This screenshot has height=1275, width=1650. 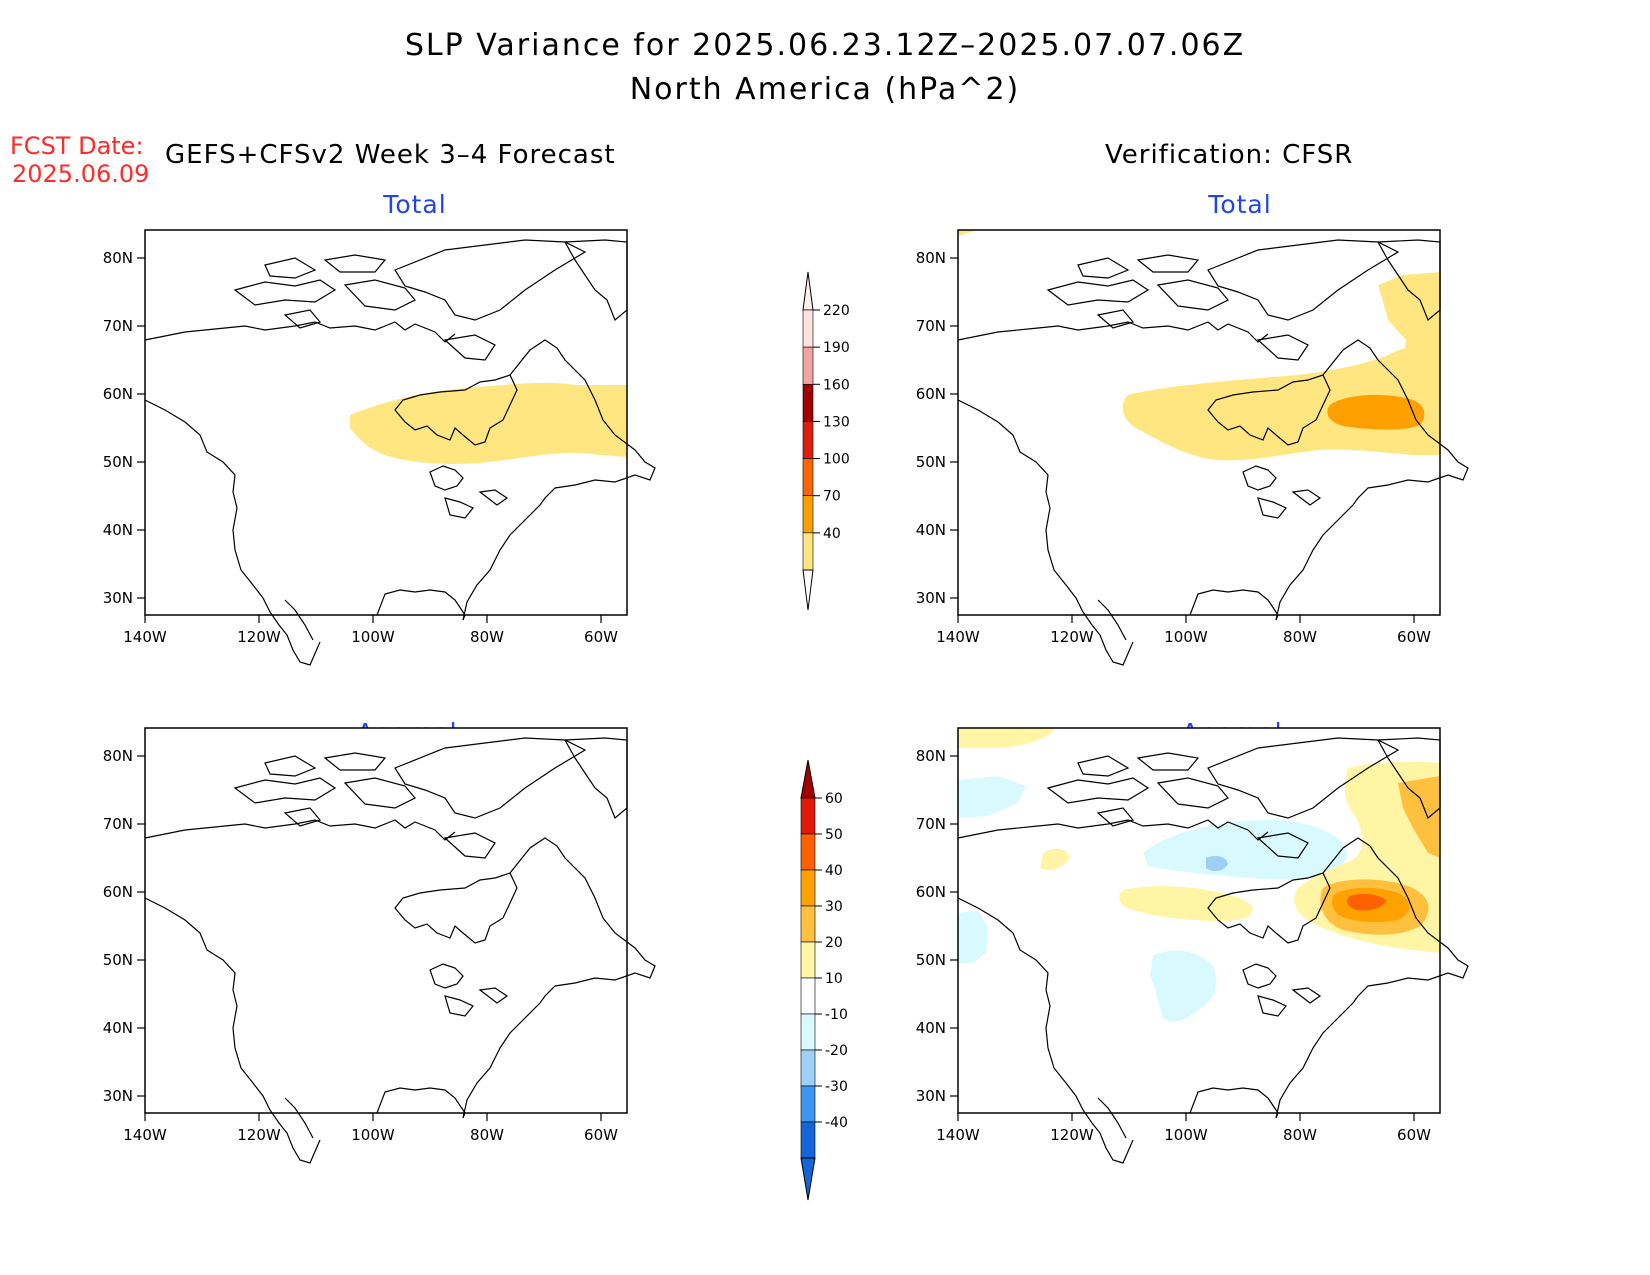 I want to click on colorbar-anomaly-label: -20, so click(x=836, y=1051).